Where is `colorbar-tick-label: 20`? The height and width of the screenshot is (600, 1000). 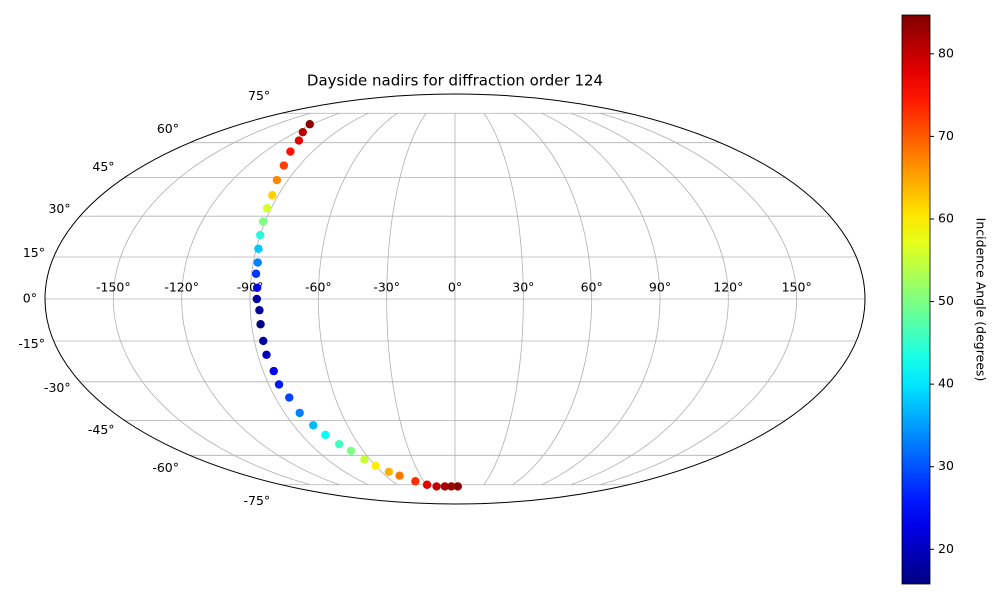 colorbar-tick-label: 20 is located at coordinates (946, 548).